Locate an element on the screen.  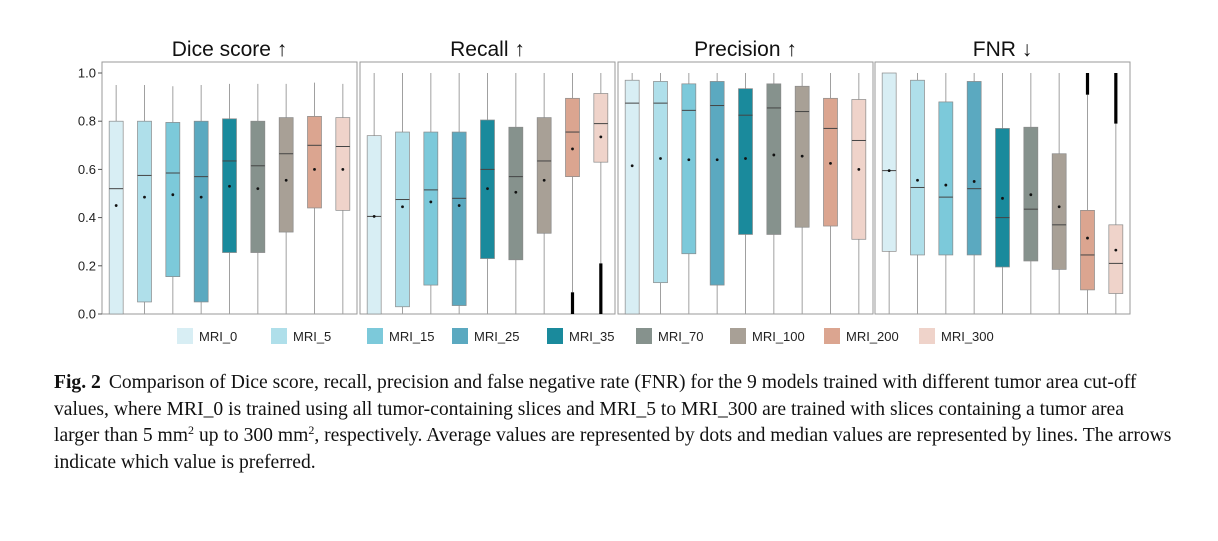
legend-label: MRI_35 is located at coordinates (592, 336).